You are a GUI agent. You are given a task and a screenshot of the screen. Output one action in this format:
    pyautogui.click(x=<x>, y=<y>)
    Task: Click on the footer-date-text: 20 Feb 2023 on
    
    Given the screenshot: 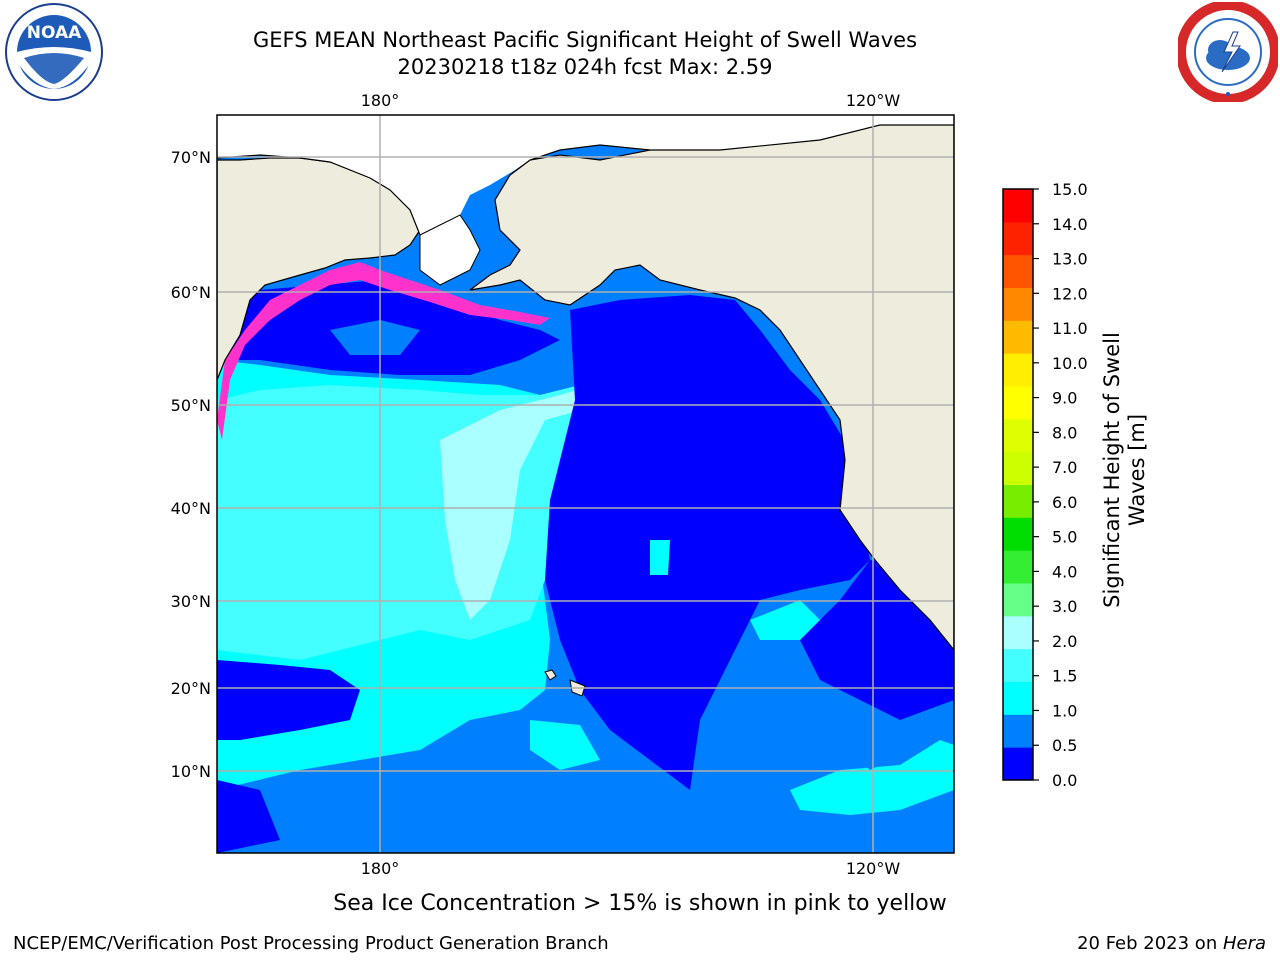 What is the action you would take?
    pyautogui.click(x=1150, y=943)
    